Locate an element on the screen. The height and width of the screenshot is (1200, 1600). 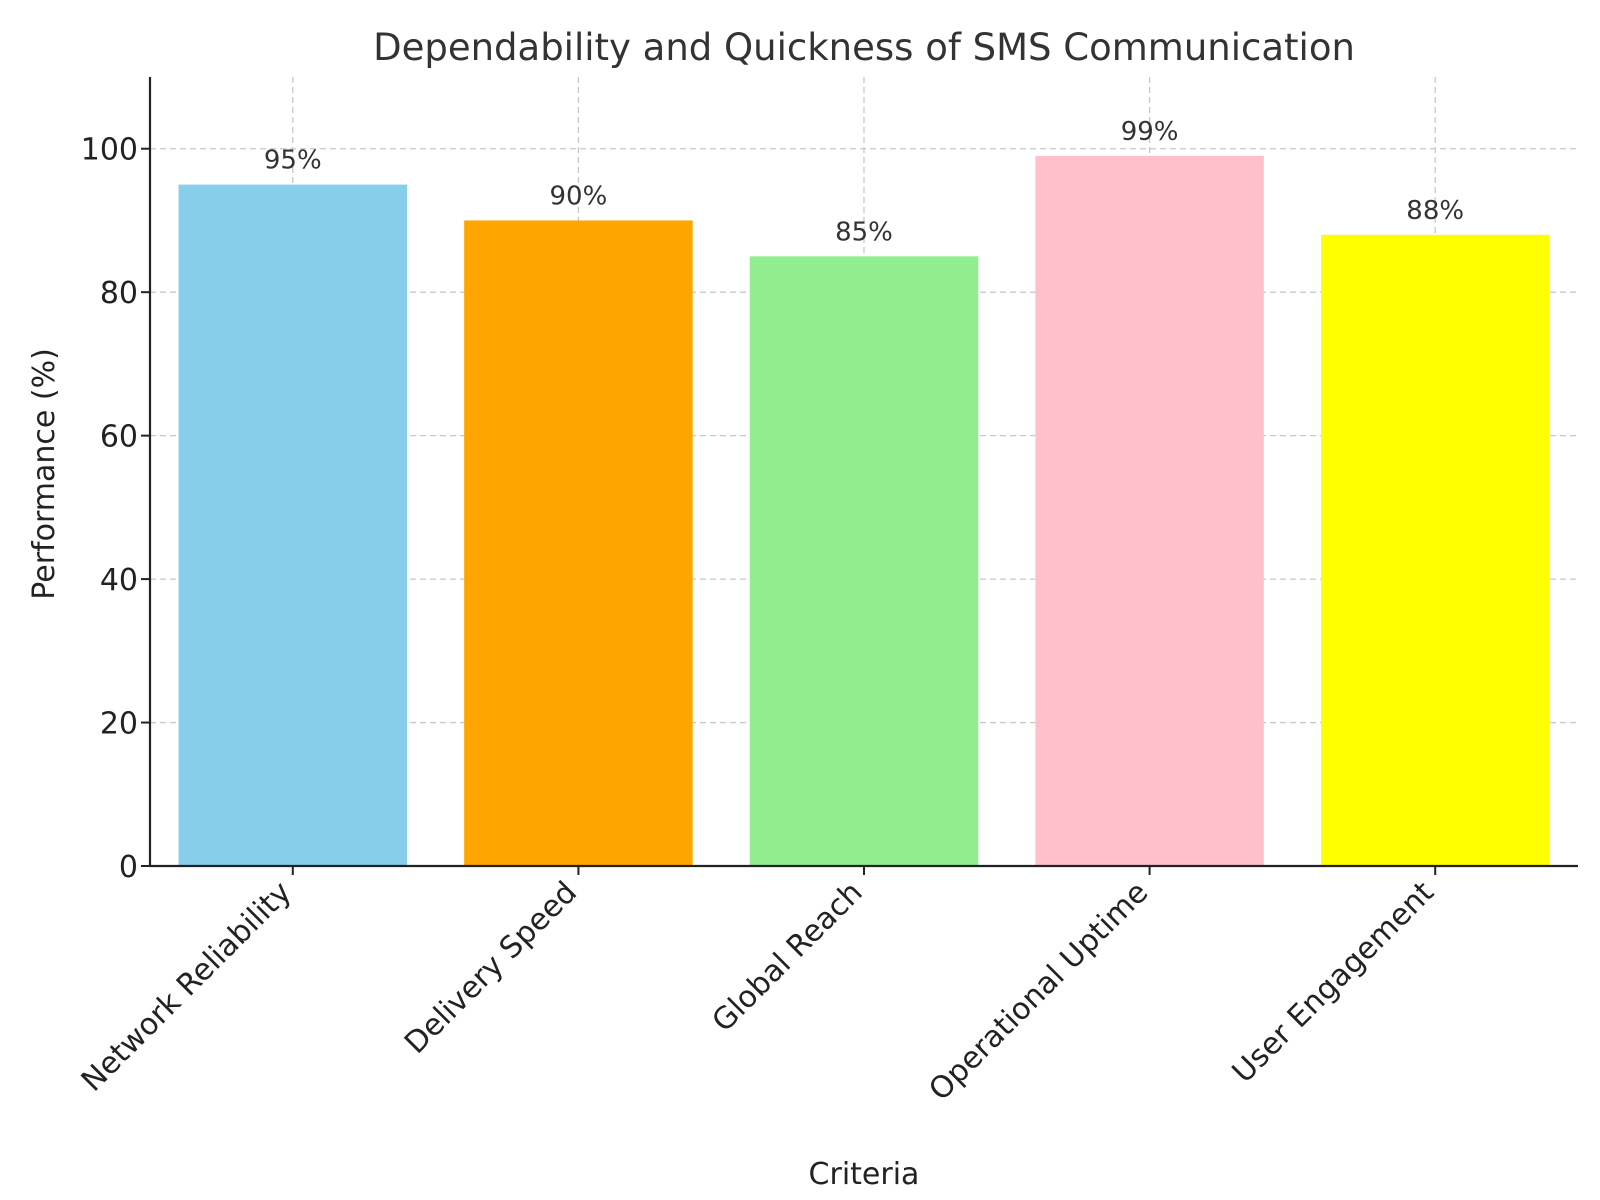
data-label-0: 95% is located at coordinates (293, 161).